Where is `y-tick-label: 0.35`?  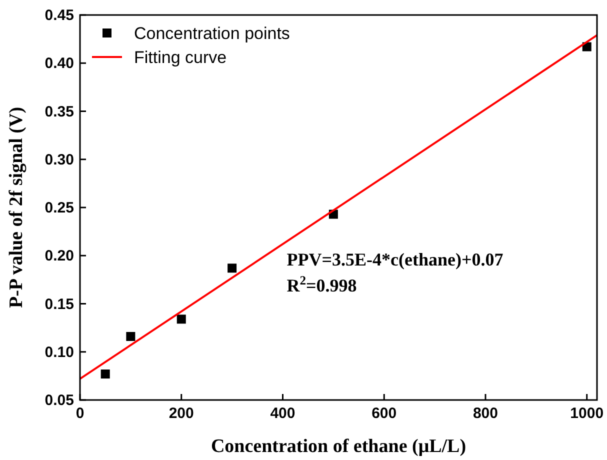
y-tick-label: 0.35 is located at coordinates (59, 111).